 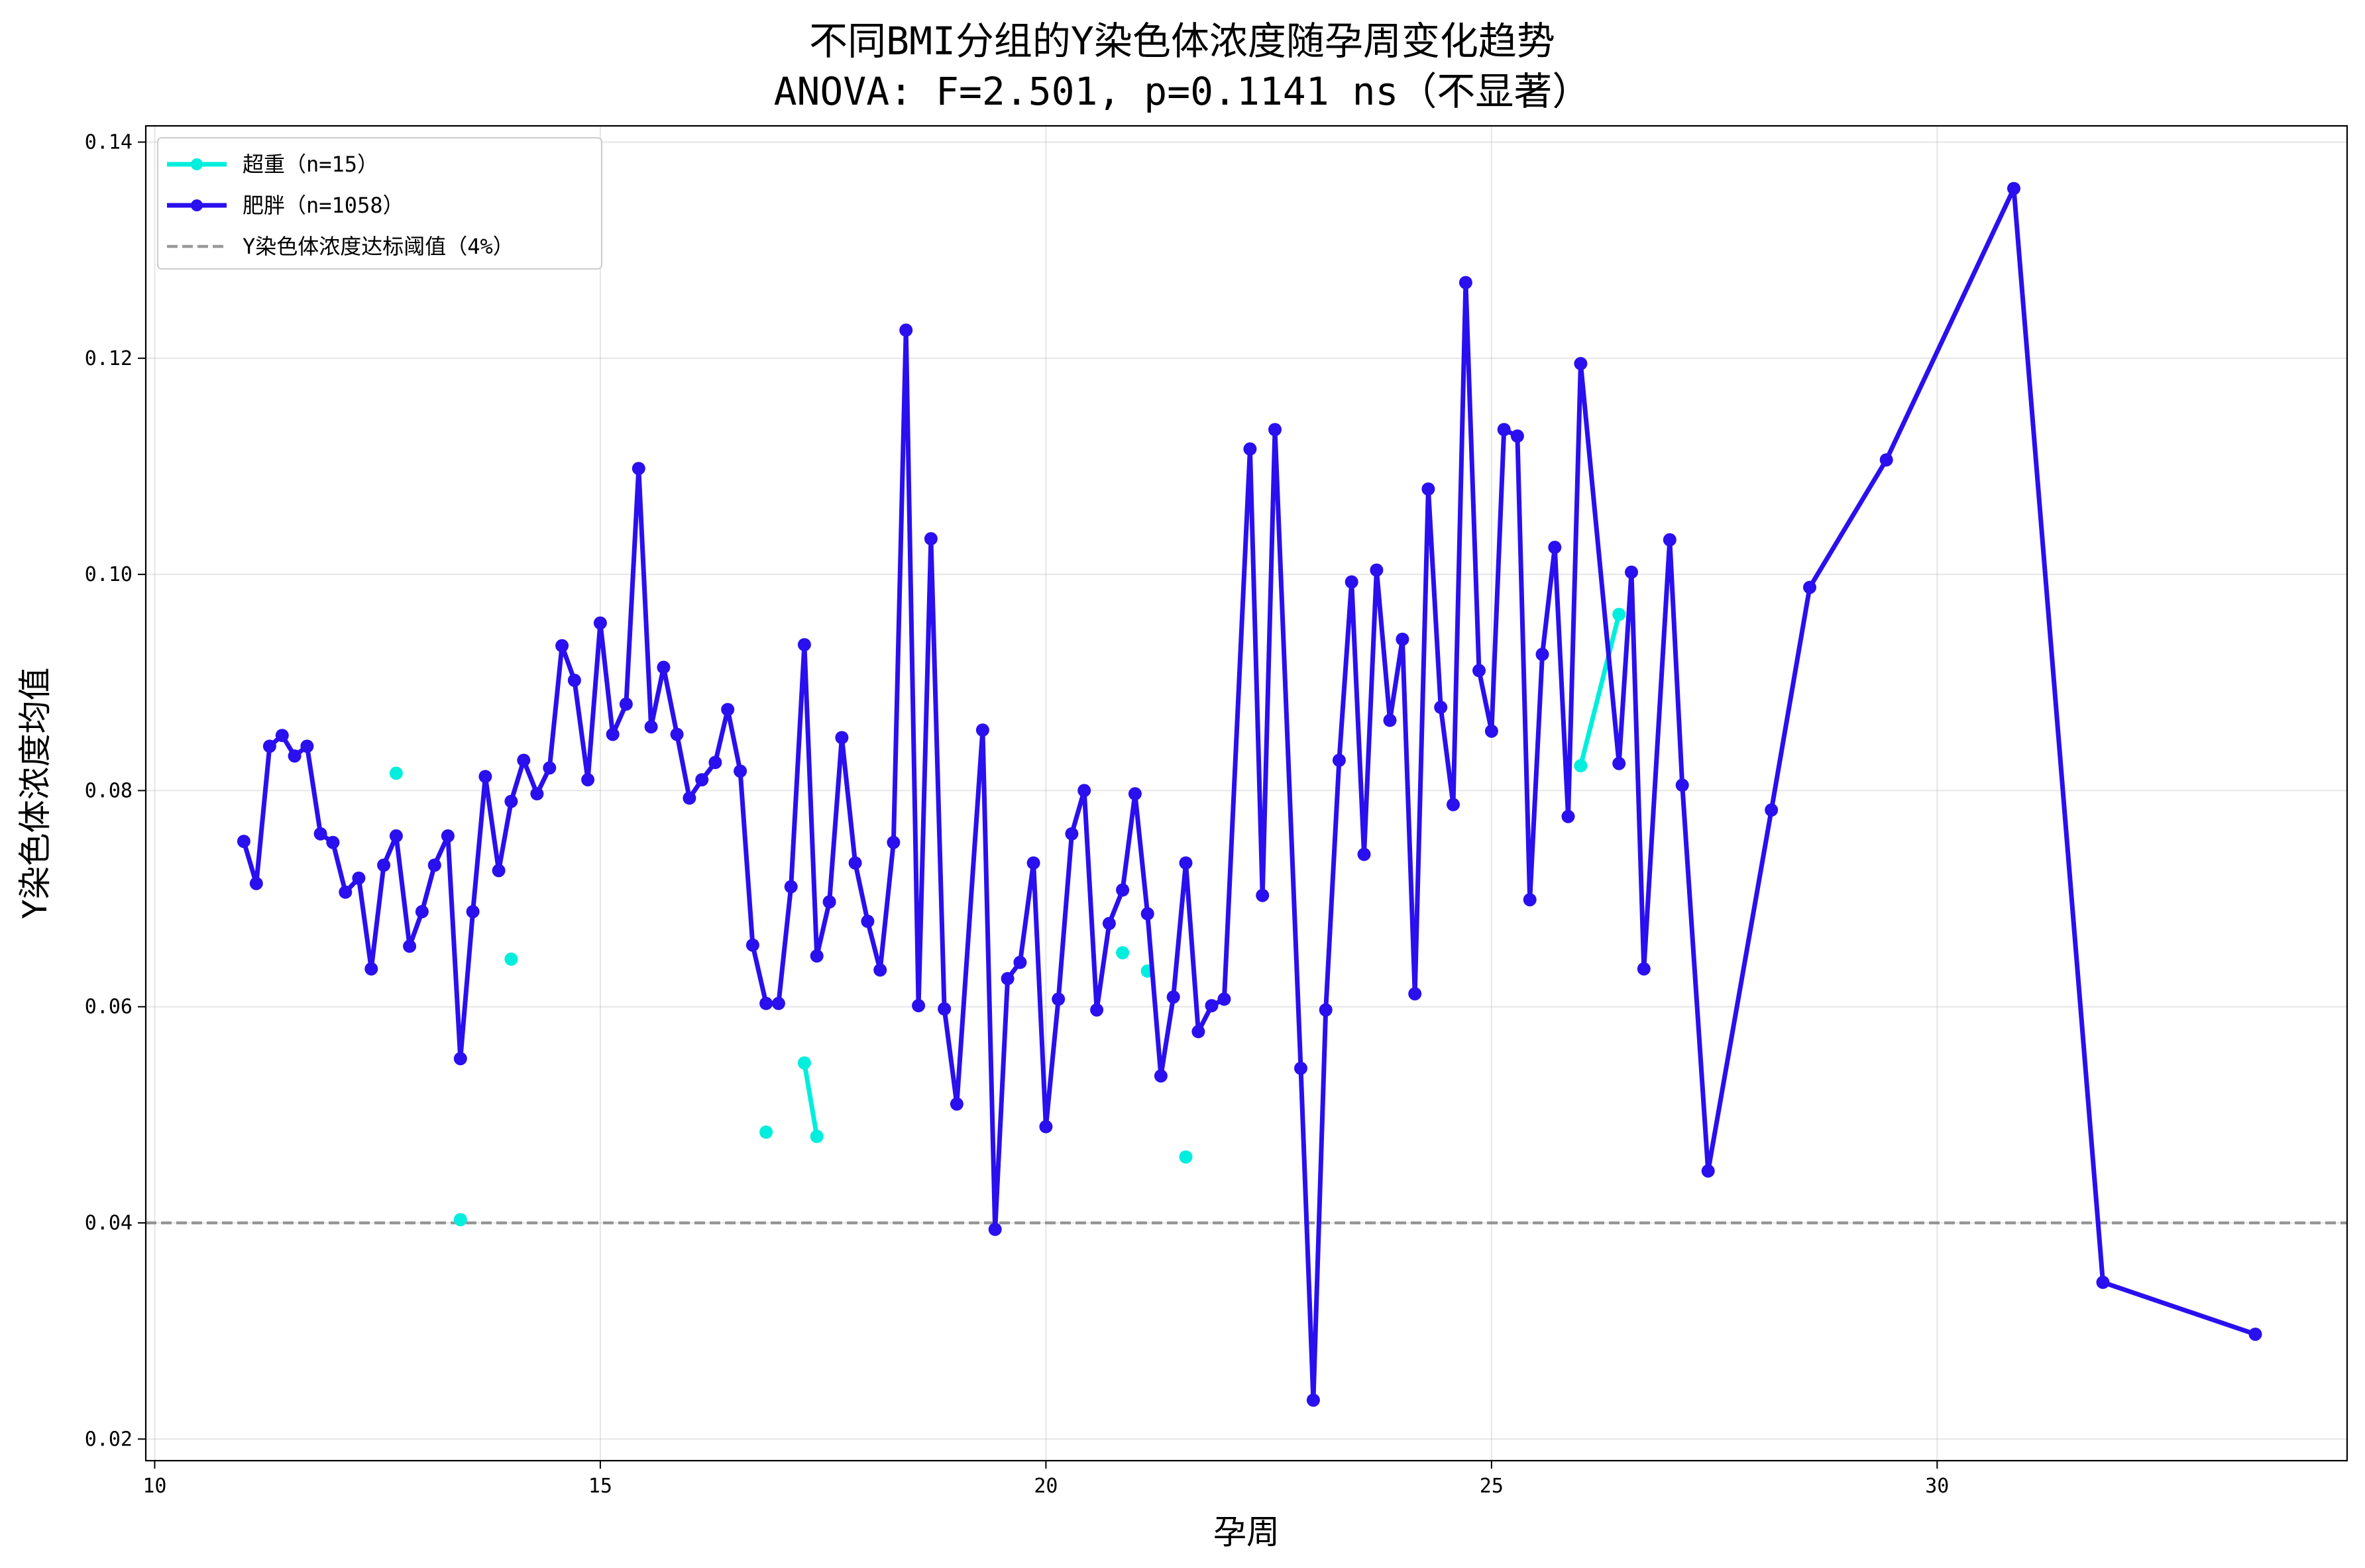 What do you see at coordinates (1182, 41) in the screenshot?
I see `chart-title: 不同BMI分组的Y染色体浓度随孕周变化趋势` at bounding box center [1182, 41].